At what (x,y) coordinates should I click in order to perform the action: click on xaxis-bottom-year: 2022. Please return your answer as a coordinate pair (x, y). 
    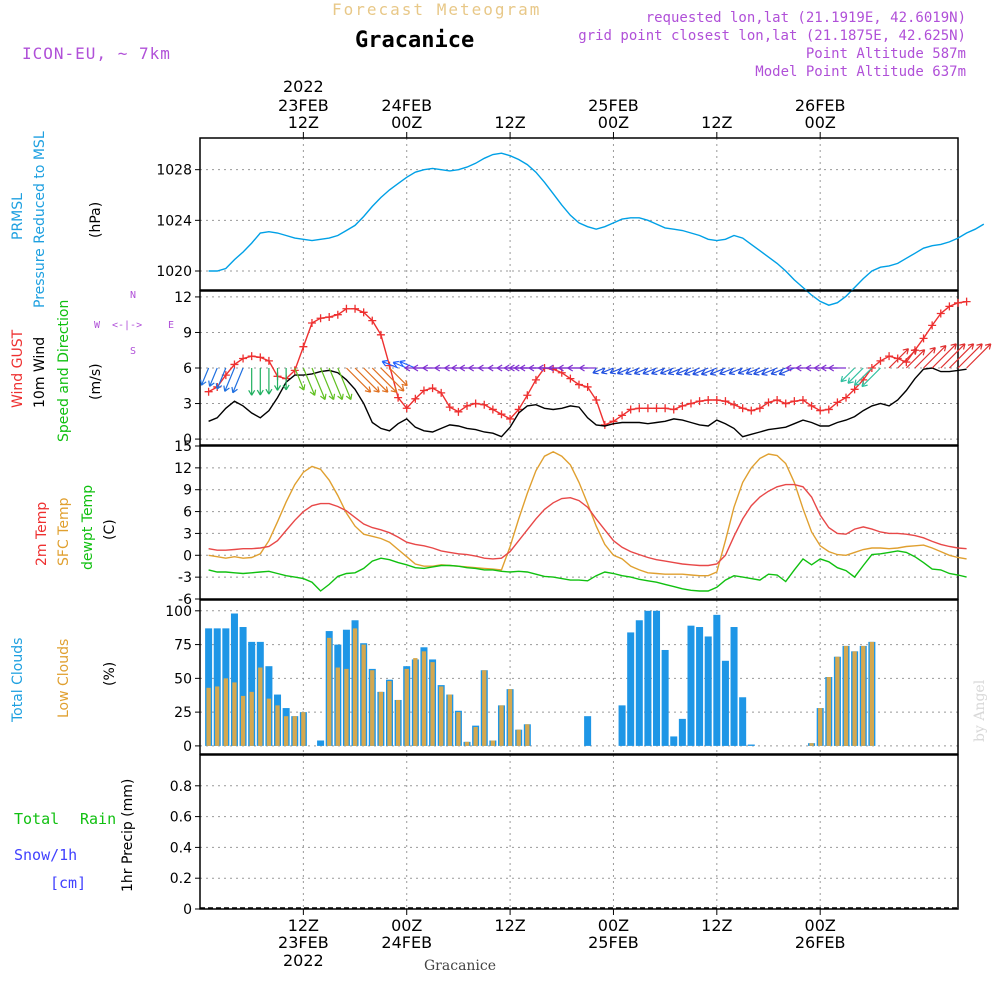
    Looking at the image, I should click on (303, 960).